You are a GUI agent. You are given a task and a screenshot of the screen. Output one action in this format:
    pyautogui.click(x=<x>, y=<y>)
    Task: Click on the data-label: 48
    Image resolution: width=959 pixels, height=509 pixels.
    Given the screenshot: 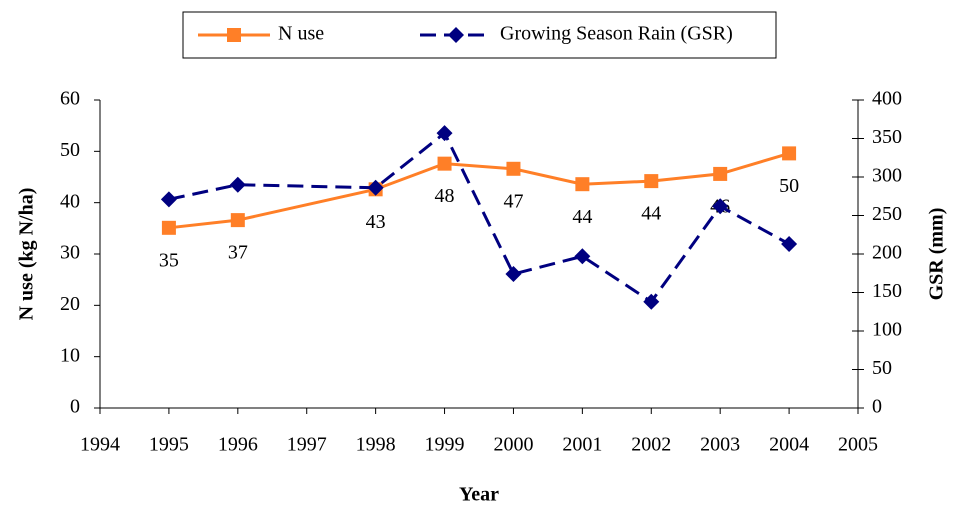 What is the action you would take?
    pyautogui.click(x=445, y=196)
    